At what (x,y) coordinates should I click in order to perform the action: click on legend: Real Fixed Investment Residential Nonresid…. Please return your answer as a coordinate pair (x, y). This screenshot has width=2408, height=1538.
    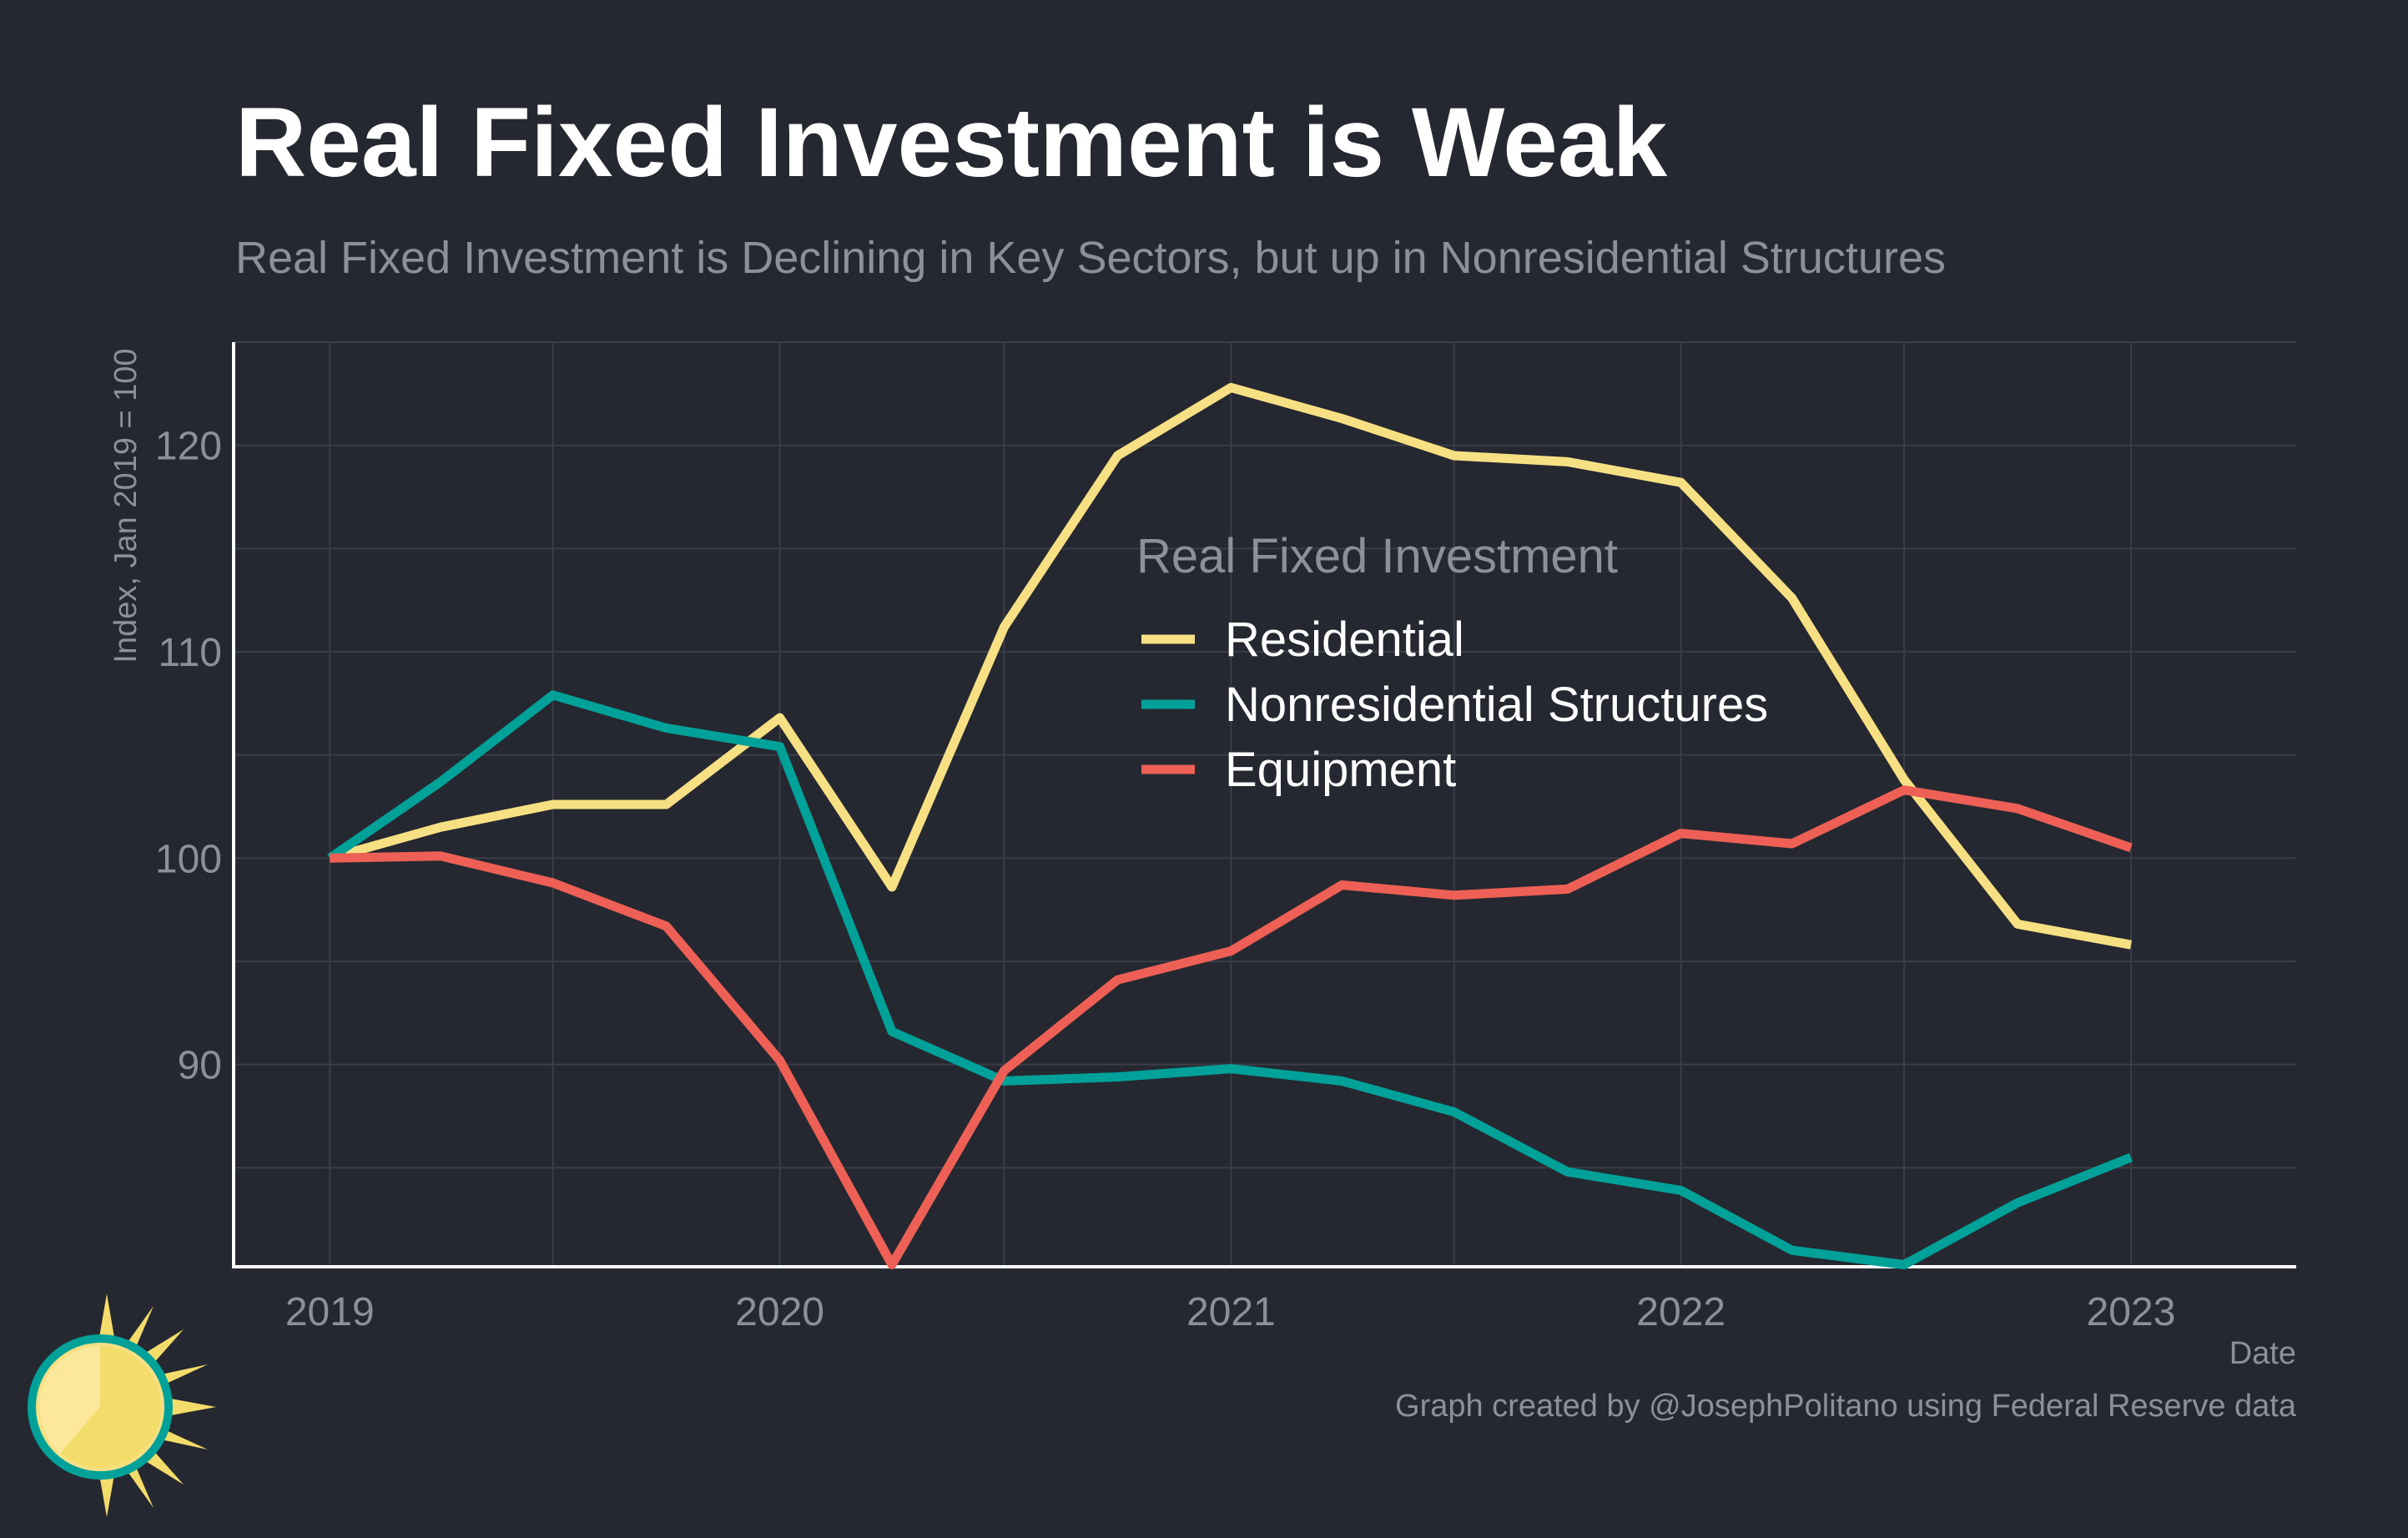
    Looking at the image, I should click on (1452, 663).